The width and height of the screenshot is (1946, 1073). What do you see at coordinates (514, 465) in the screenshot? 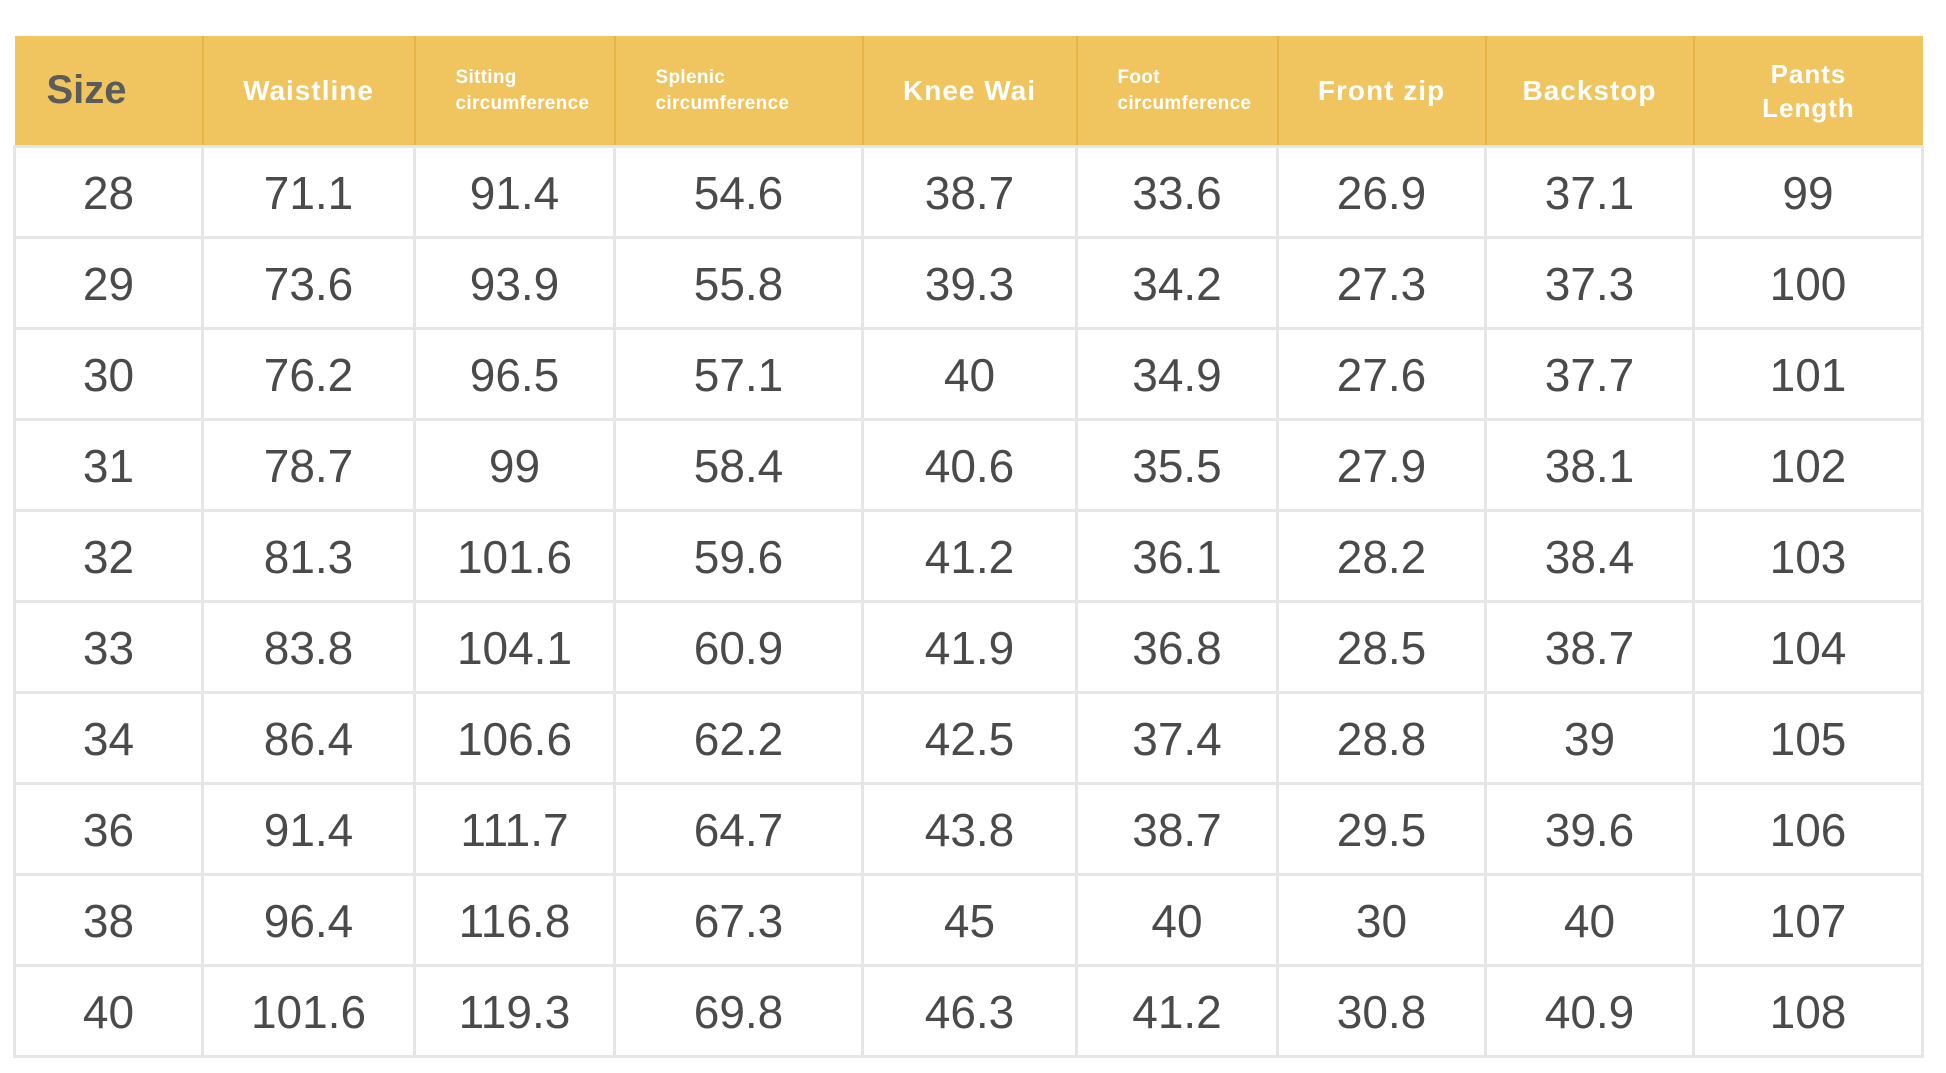
I see `cell-sitting-circumference: 99` at bounding box center [514, 465].